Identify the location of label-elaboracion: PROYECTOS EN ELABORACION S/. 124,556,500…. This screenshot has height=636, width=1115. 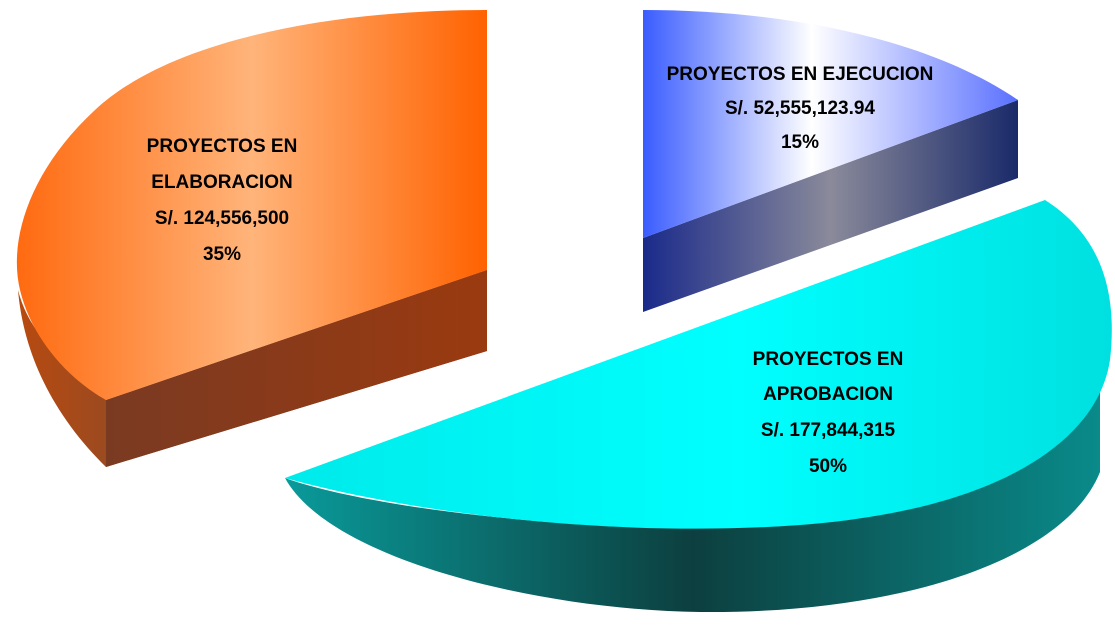
(222, 200).